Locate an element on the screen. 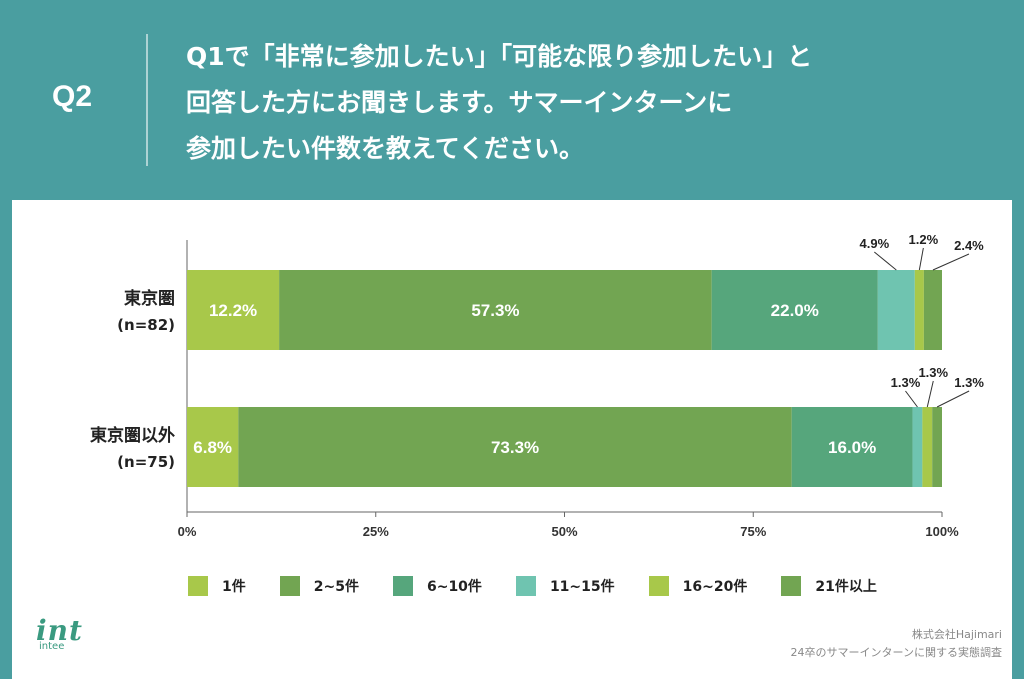  question-number: Q2 is located at coordinates (72, 96).